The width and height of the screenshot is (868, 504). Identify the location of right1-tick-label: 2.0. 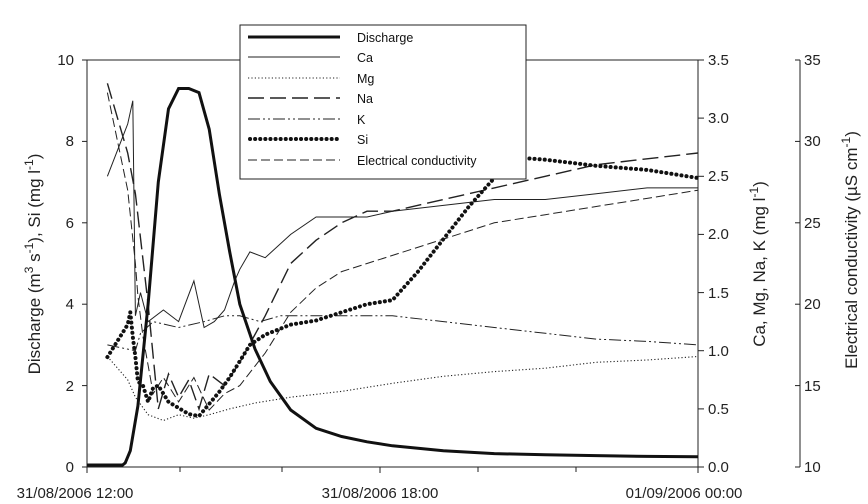
(718, 234).